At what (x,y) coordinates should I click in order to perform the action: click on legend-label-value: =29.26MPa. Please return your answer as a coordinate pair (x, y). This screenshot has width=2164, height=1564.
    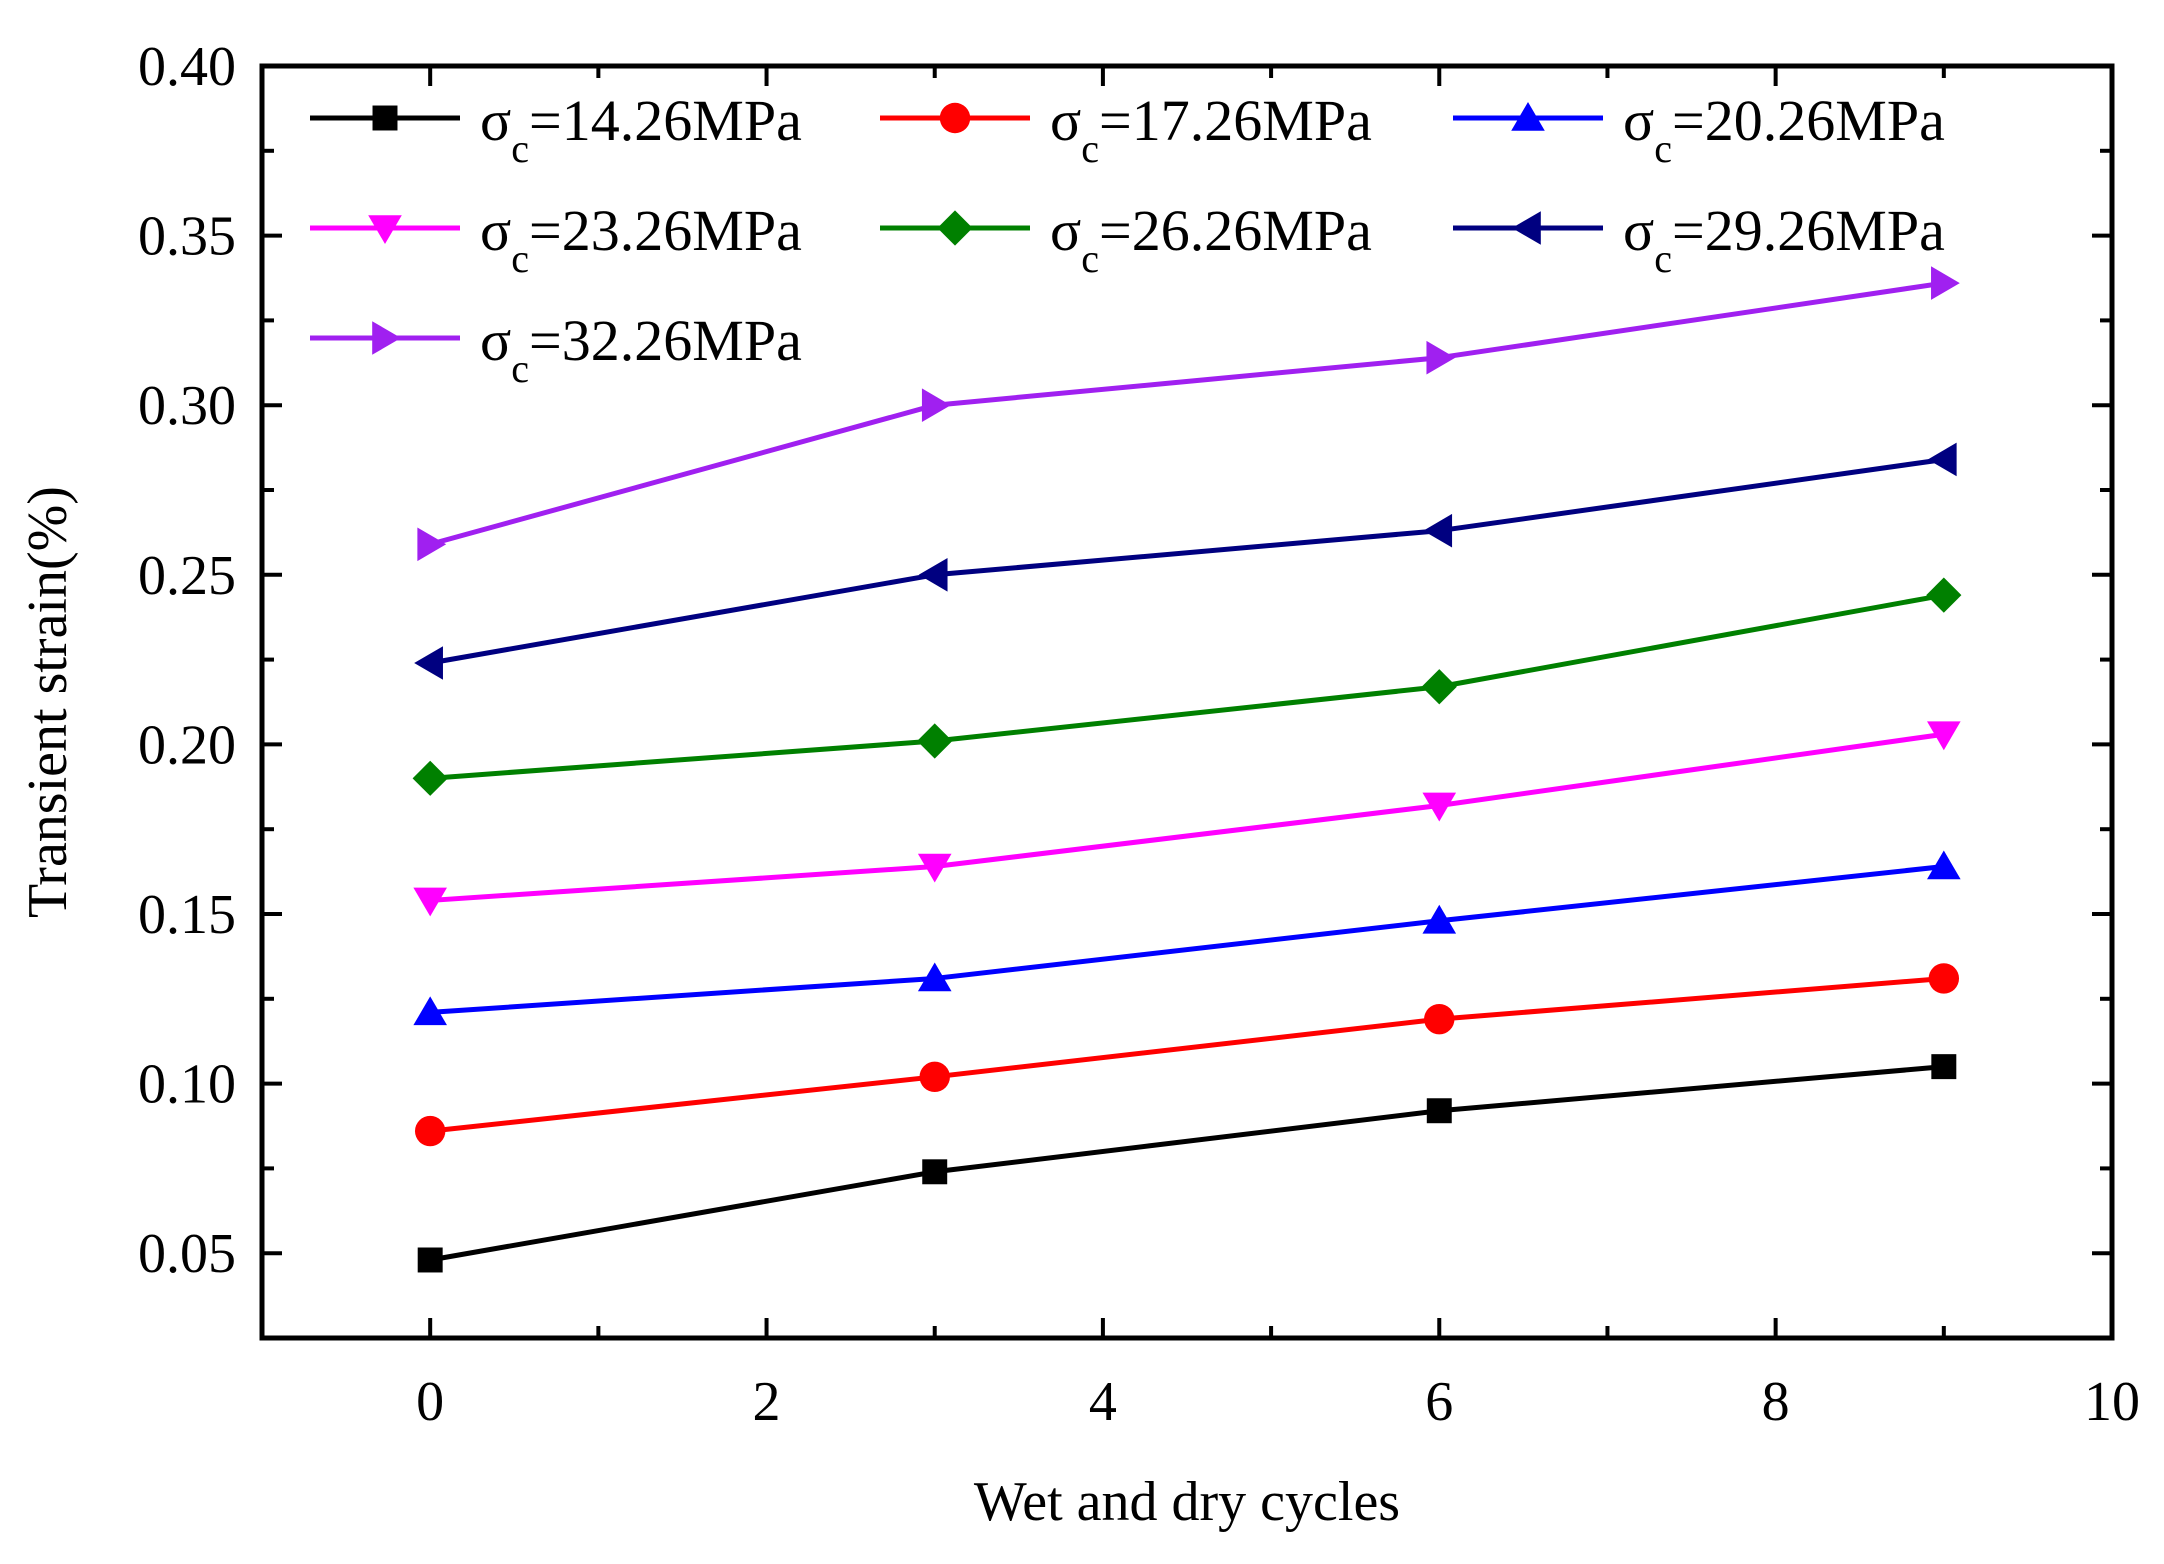
    Looking at the image, I should click on (1808, 230).